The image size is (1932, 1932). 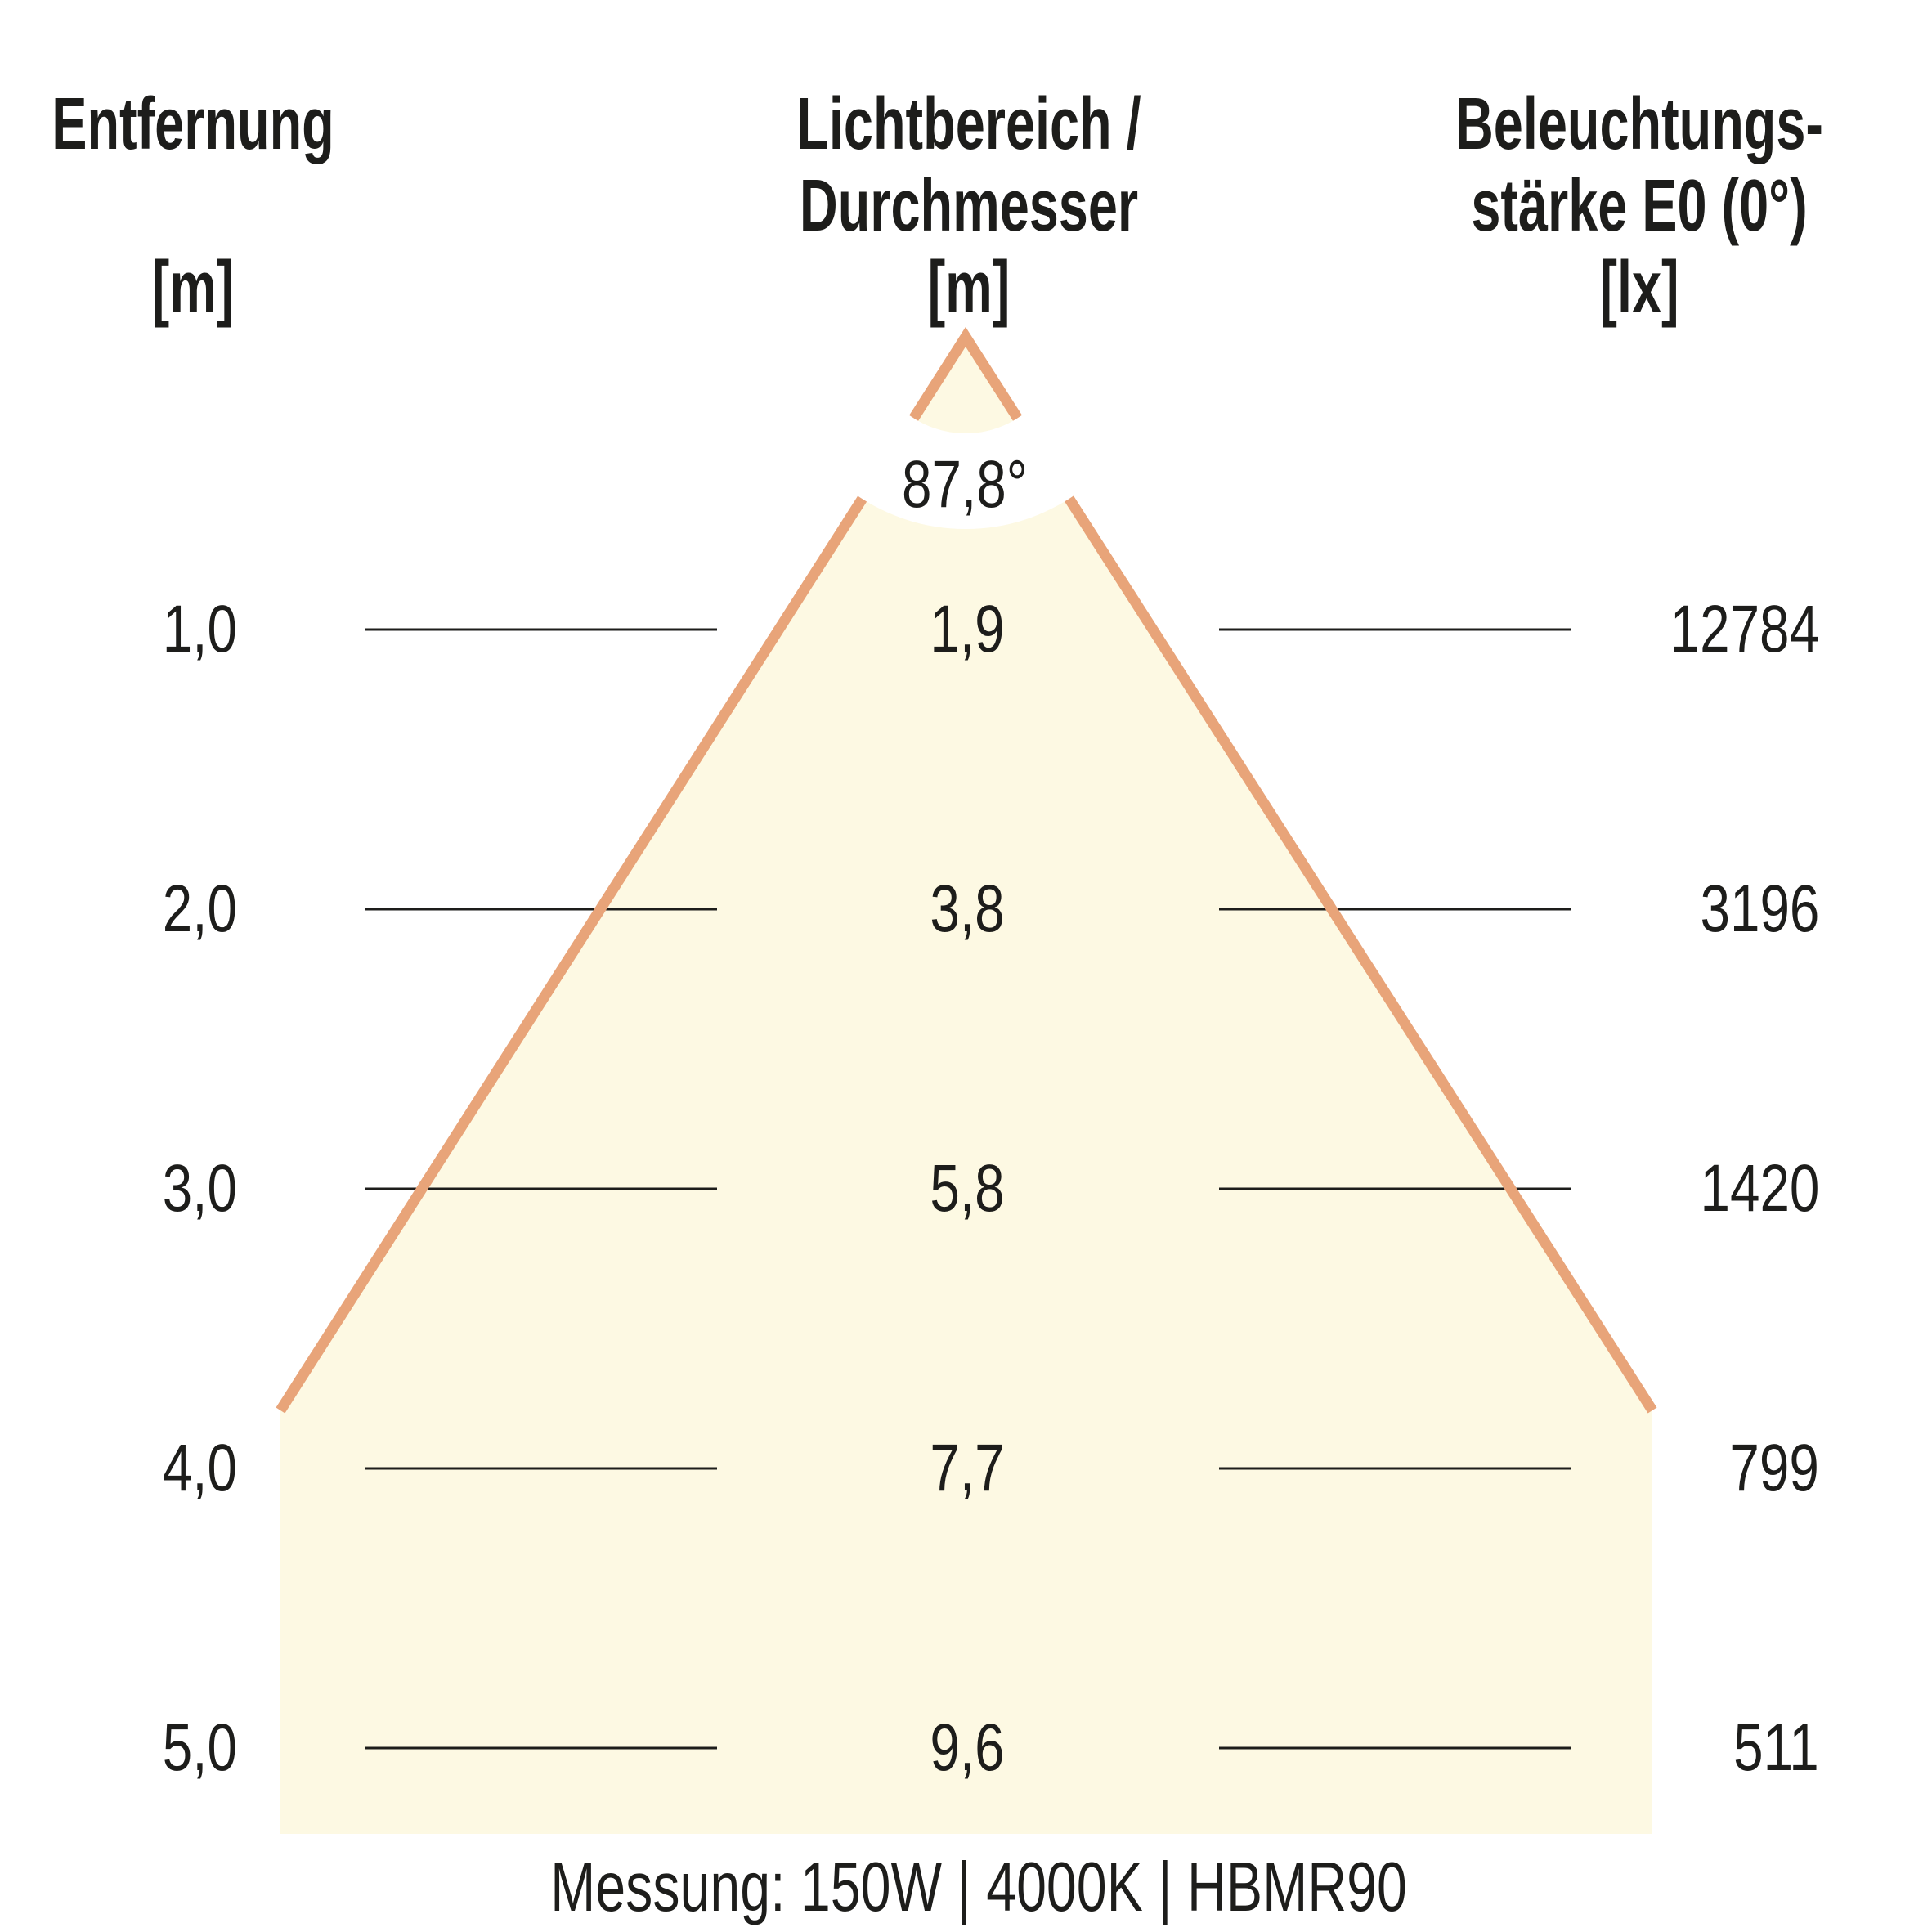 What do you see at coordinates (199, 1747) in the screenshot?
I see `distance-value: 5,0` at bounding box center [199, 1747].